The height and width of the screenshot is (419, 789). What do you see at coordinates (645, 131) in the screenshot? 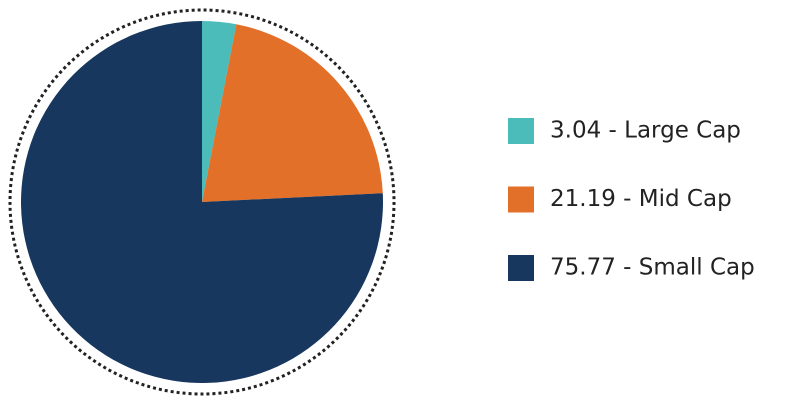
I see `legend-label: 3.04 - Large Cap` at bounding box center [645, 131].